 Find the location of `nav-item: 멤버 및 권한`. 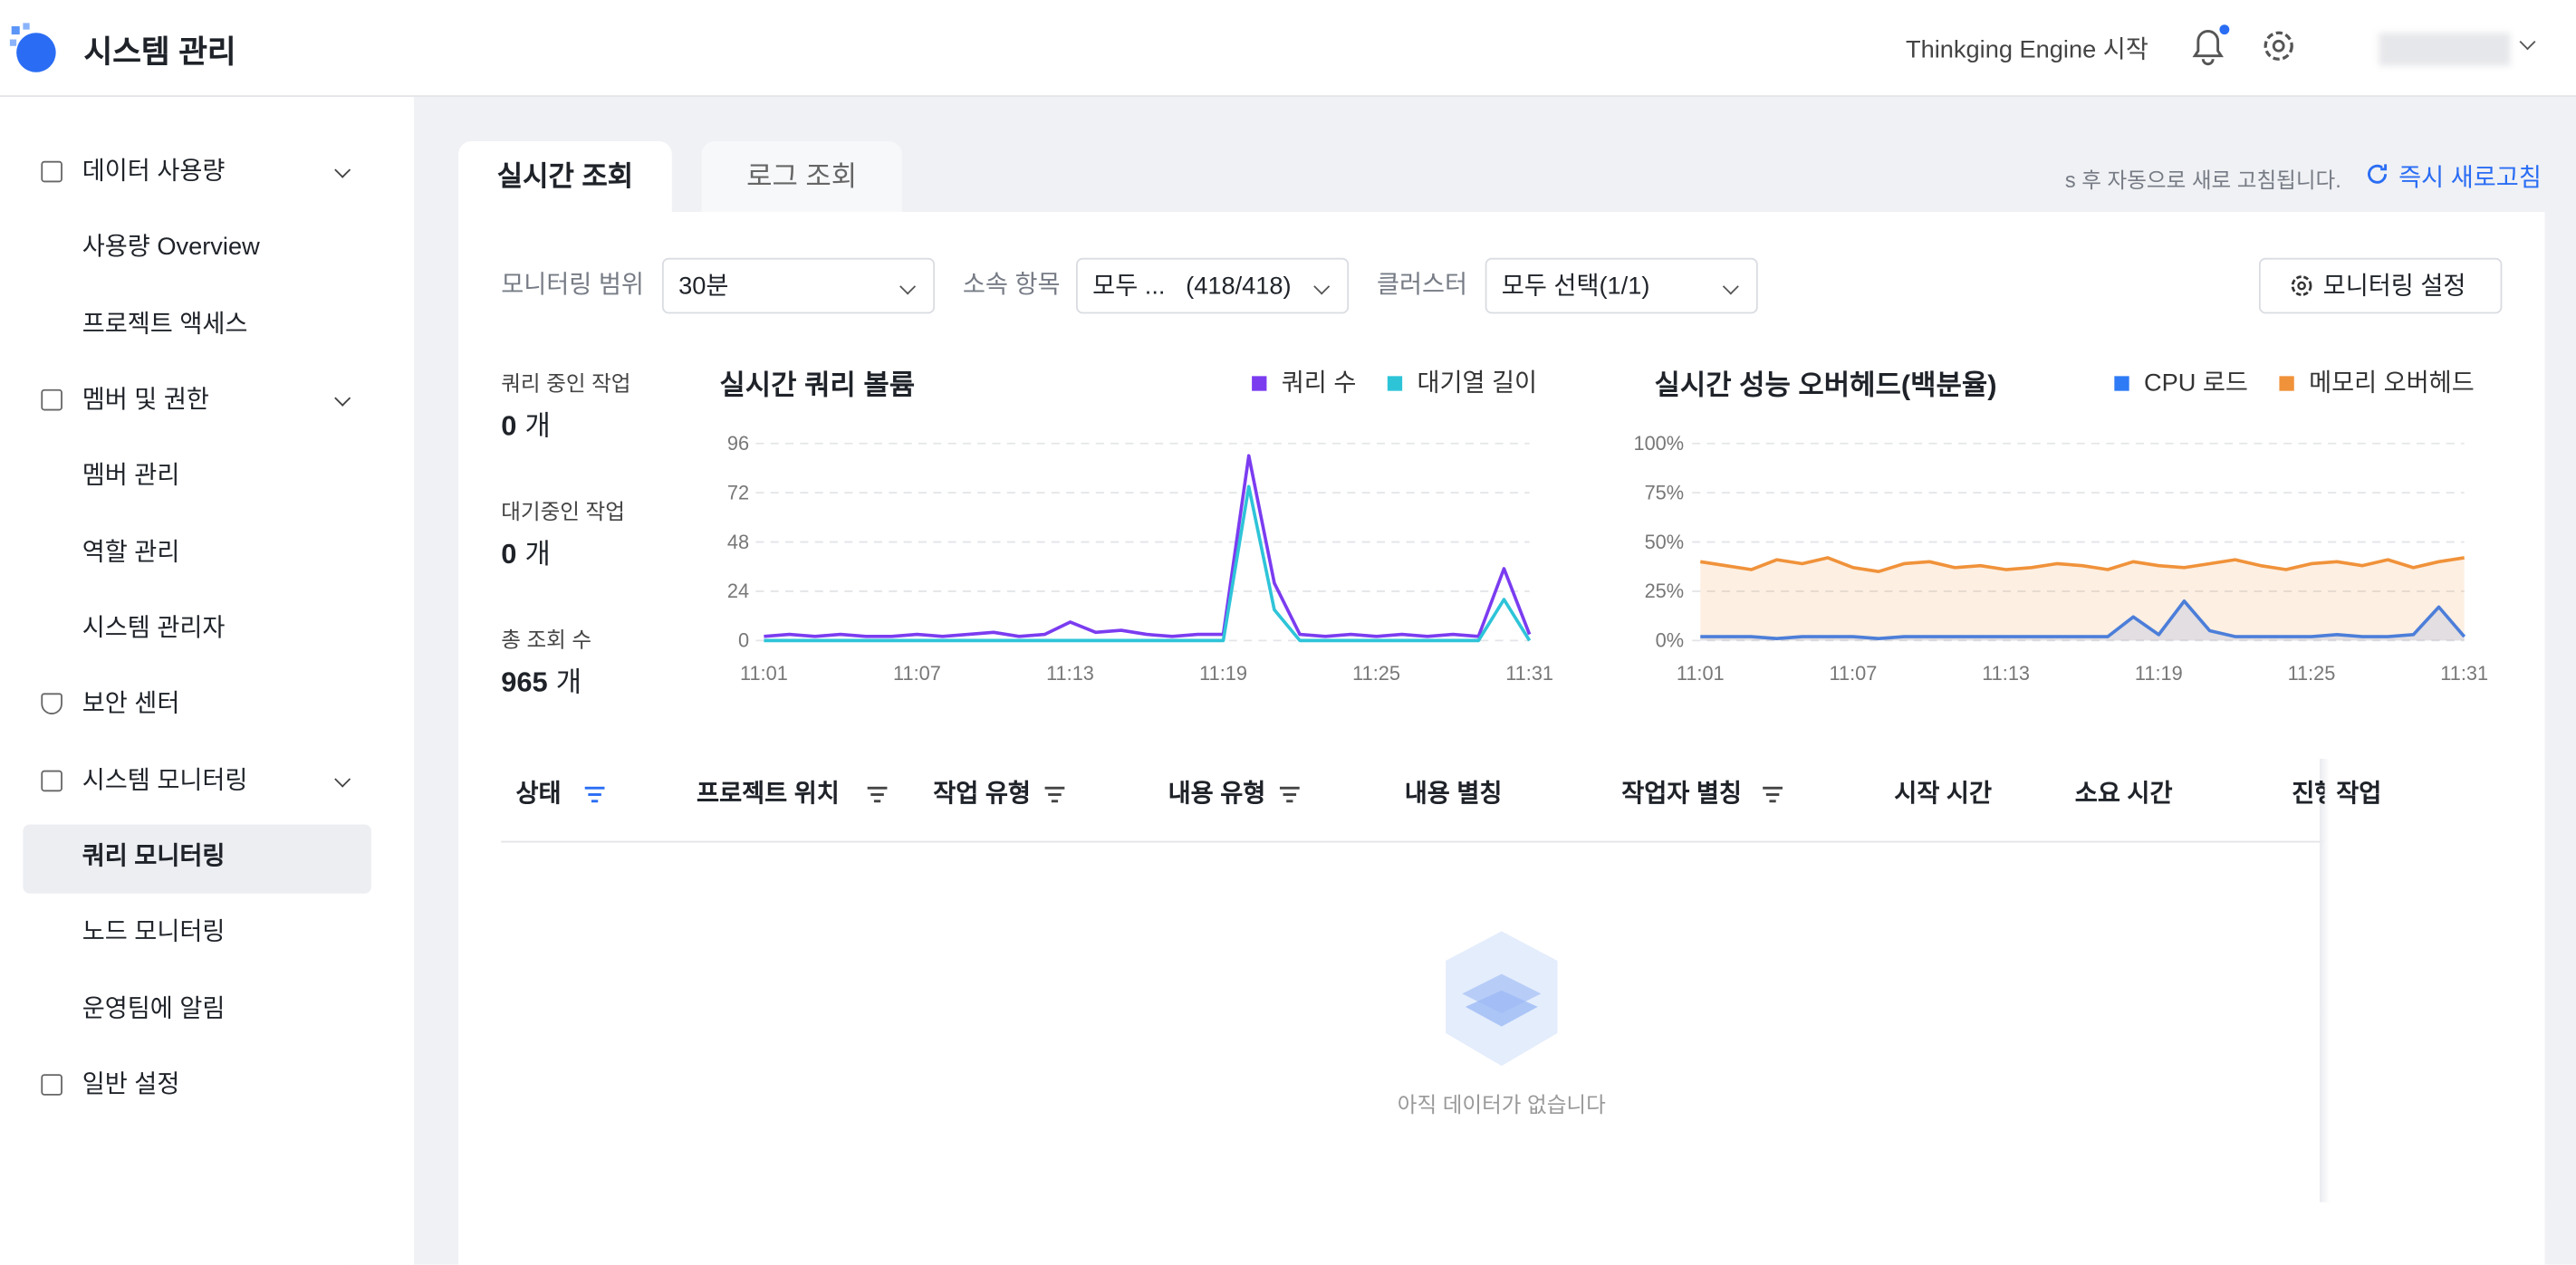

nav-item: 멤버 및 권한 is located at coordinates (145, 400).